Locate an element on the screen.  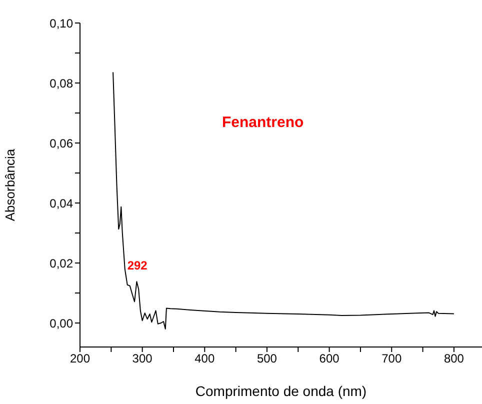
y-tick-label: 0,00 is located at coordinates (62, 323).